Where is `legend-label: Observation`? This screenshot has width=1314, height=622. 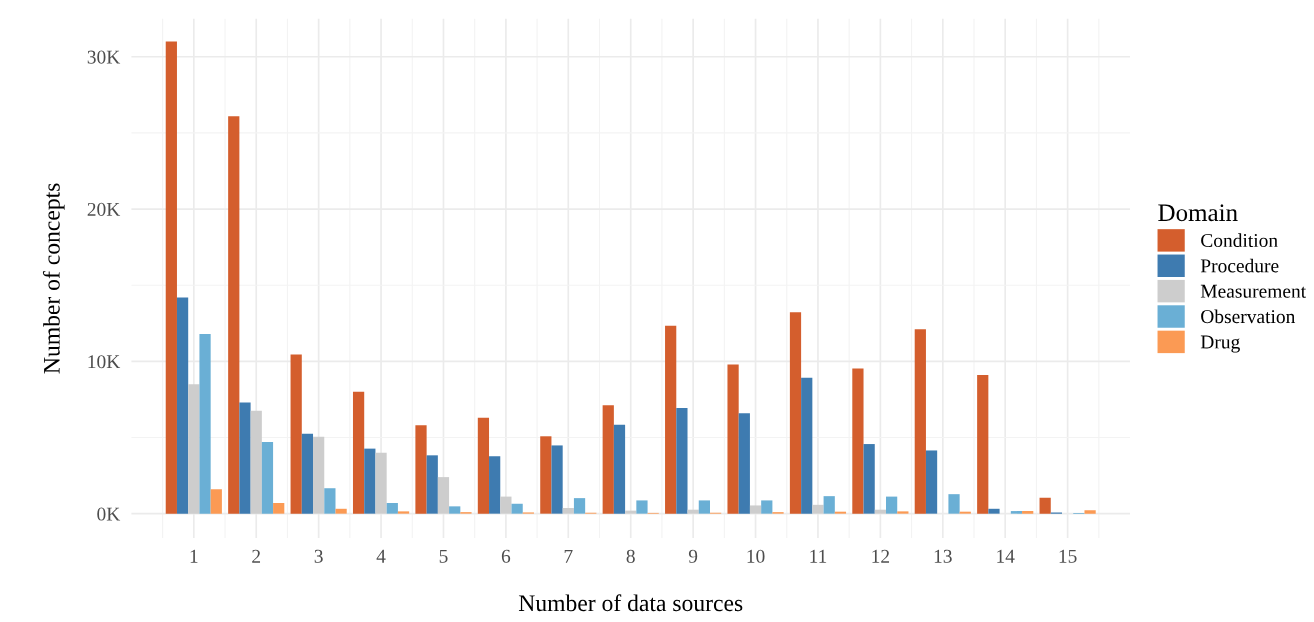 legend-label: Observation is located at coordinates (1248, 316).